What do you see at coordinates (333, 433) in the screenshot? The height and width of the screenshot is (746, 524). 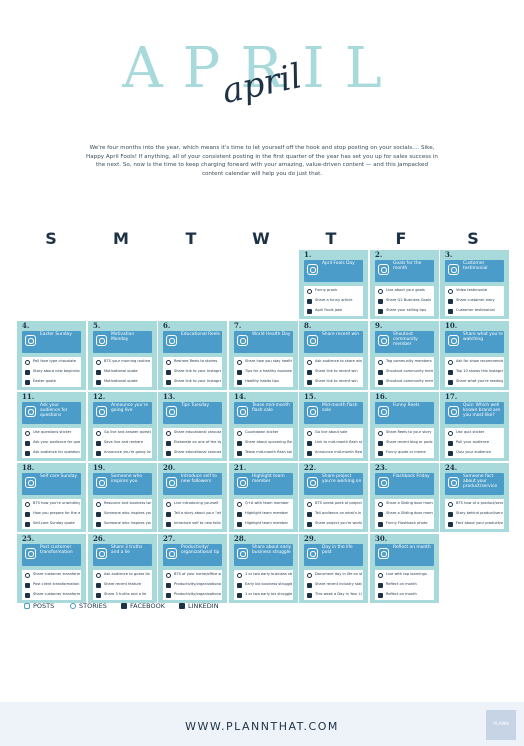 I see `sub-item: Go live about sale` at bounding box center [333, 433].